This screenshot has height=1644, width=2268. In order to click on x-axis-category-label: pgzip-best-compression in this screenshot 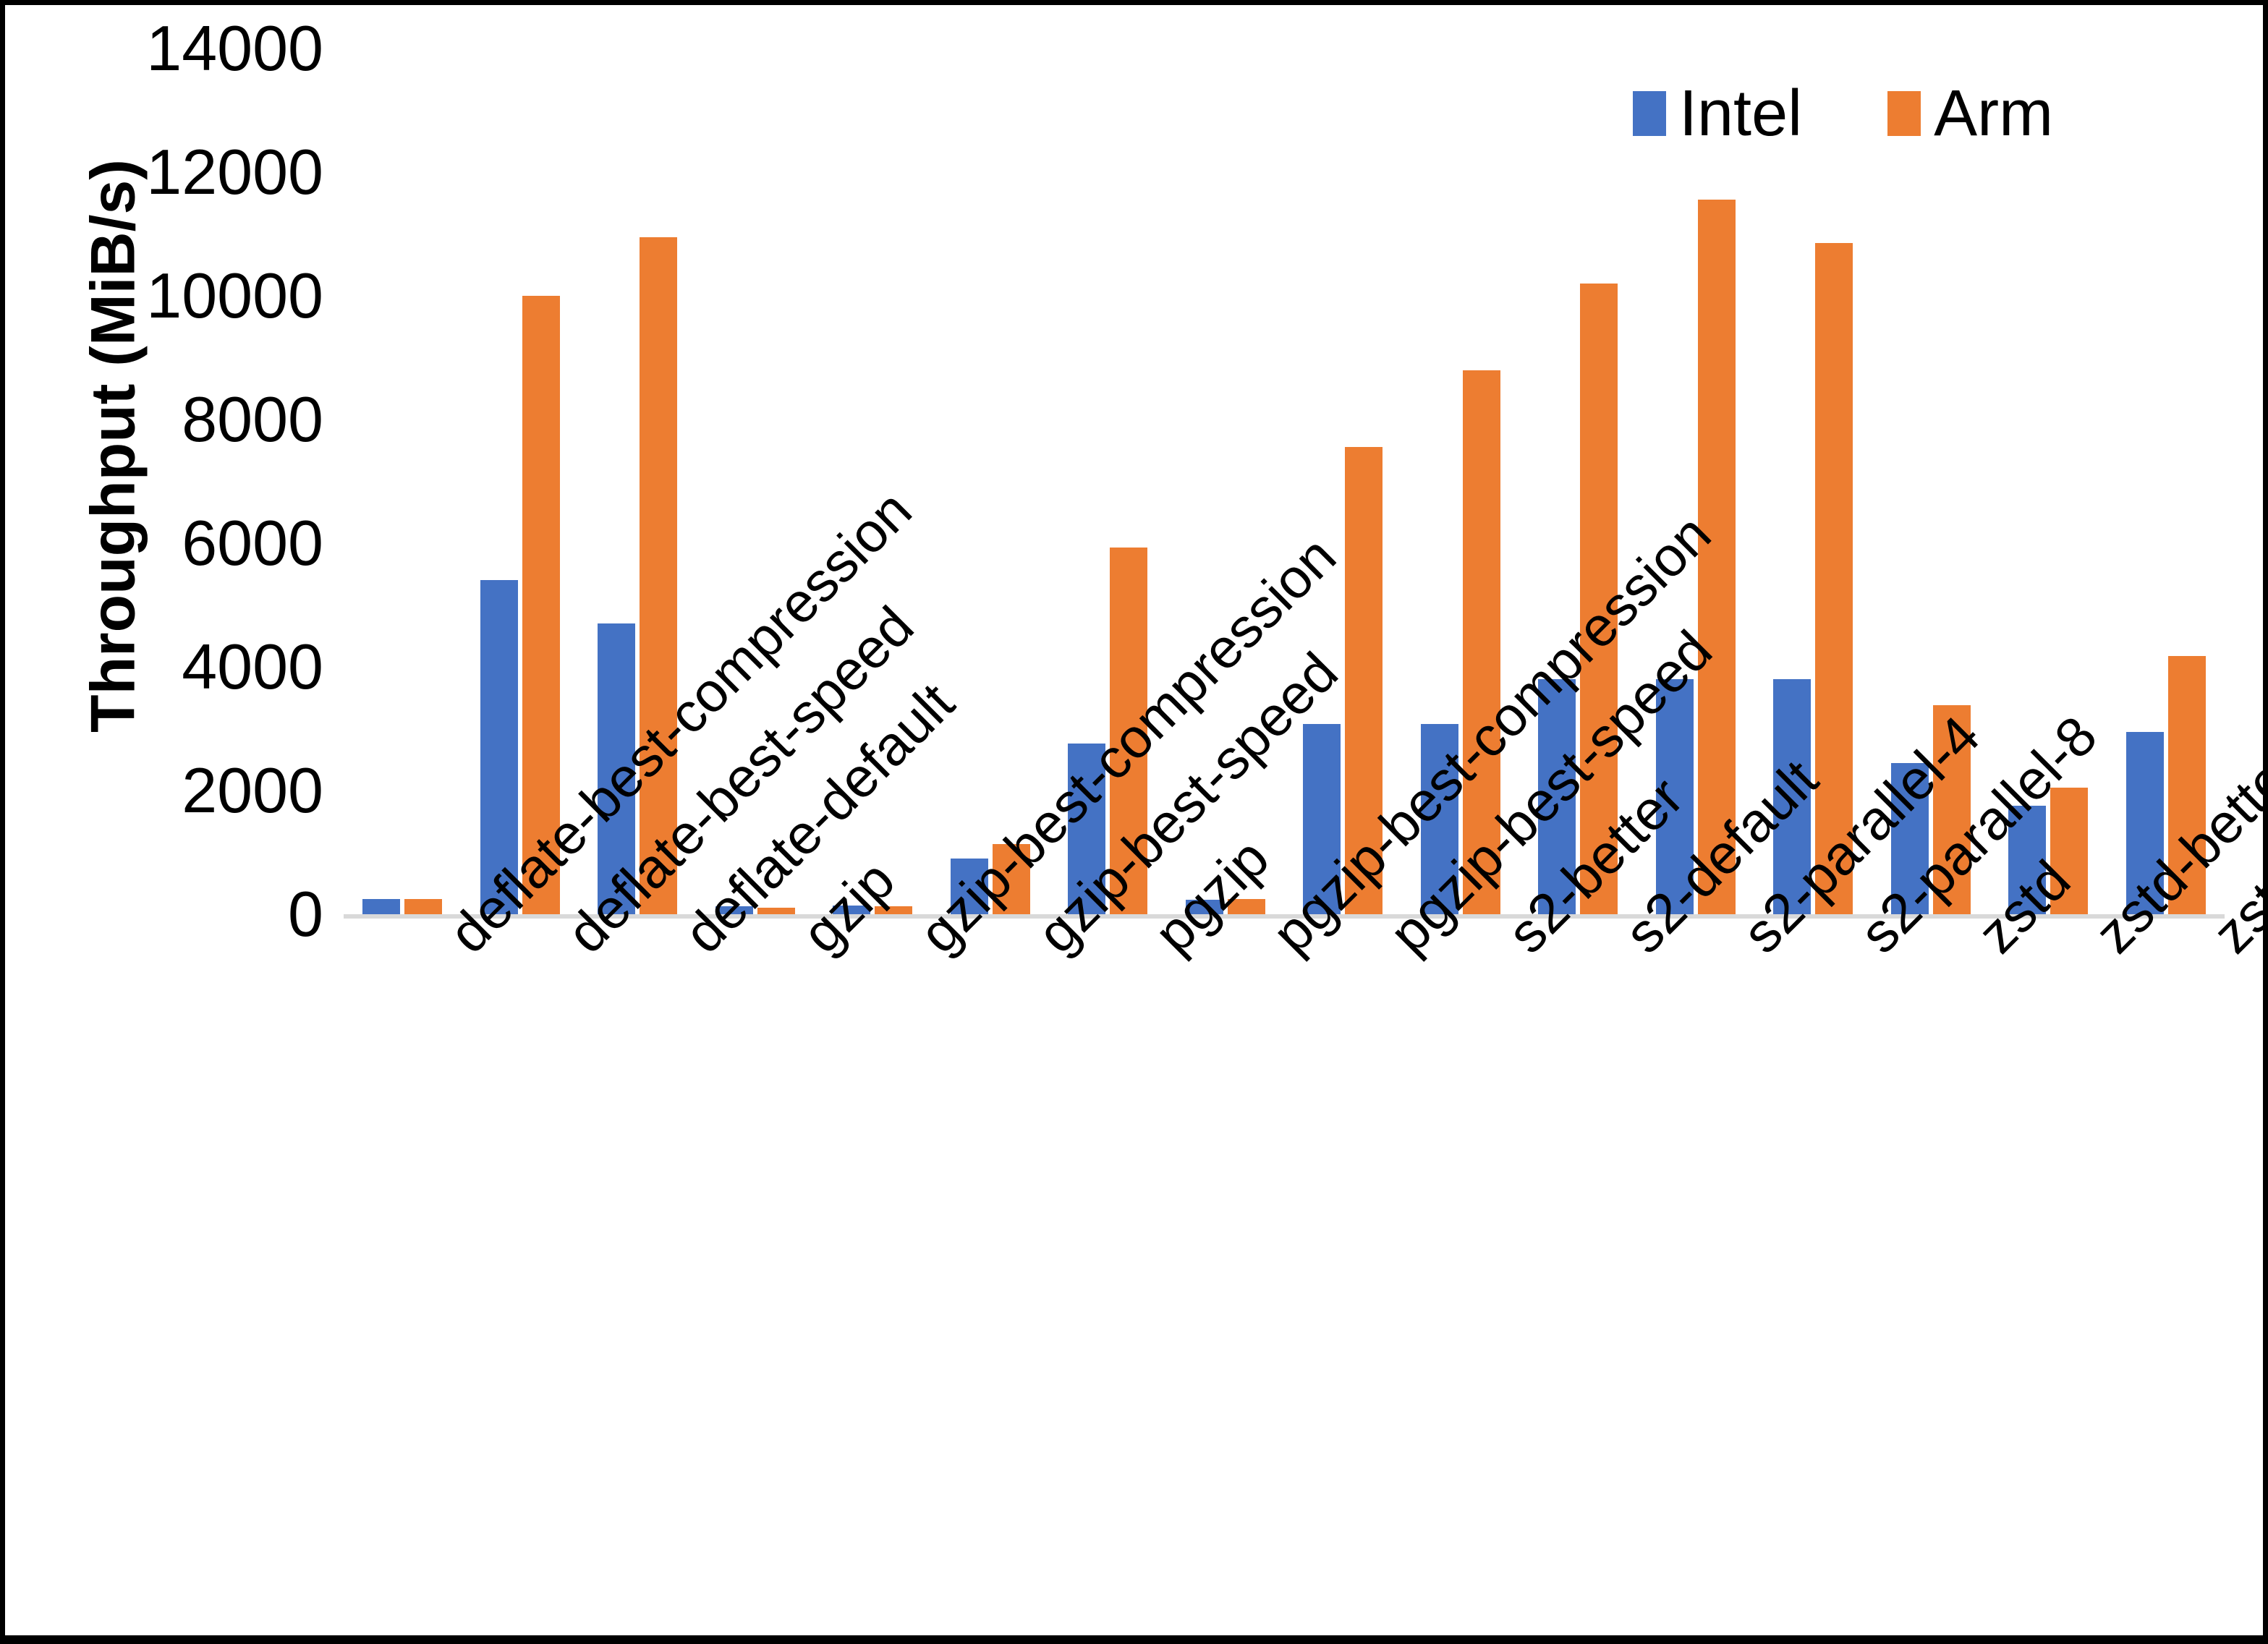, I will do `click(1491, 734)`.